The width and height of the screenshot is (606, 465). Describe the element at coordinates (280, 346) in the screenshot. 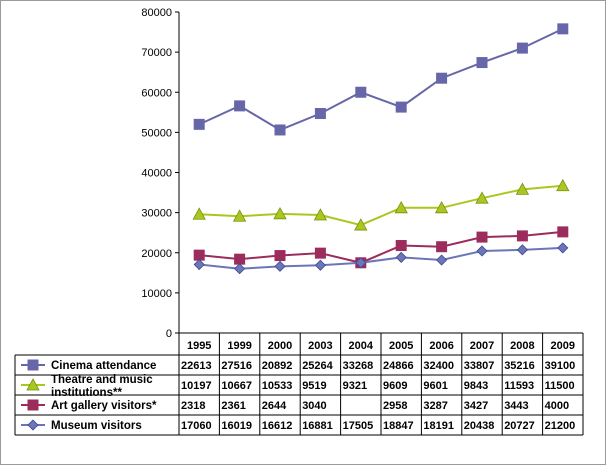

I see `x-category-label: 2000` at that location.